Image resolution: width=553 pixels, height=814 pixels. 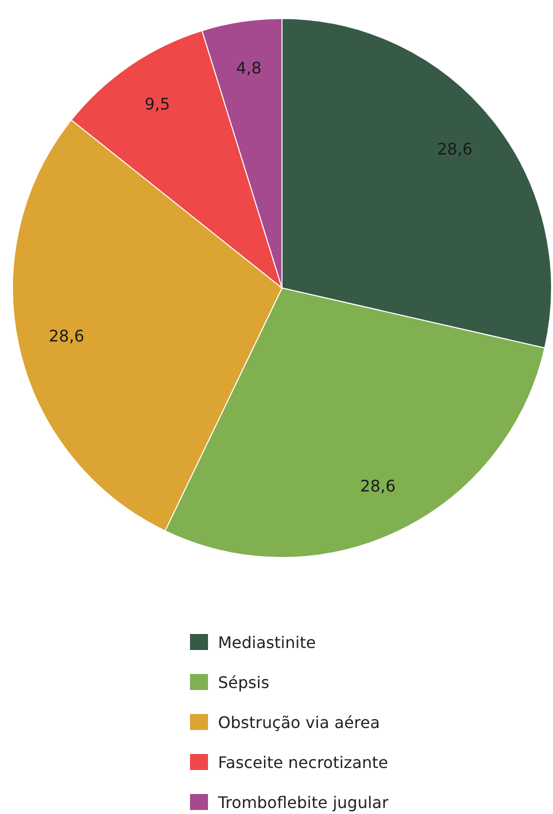 What do you see at coordinates (244, 682) in the screenshot?
I see `legend-label: Sépsis` at bounding box center [244, 682].